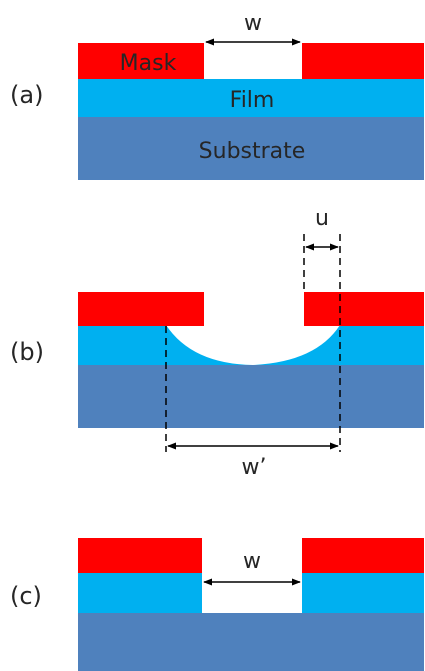 The image size is (425, 671). Describe the element at coordinates (140, 593) in the screenshot. I see `film-layer-left` at that location.